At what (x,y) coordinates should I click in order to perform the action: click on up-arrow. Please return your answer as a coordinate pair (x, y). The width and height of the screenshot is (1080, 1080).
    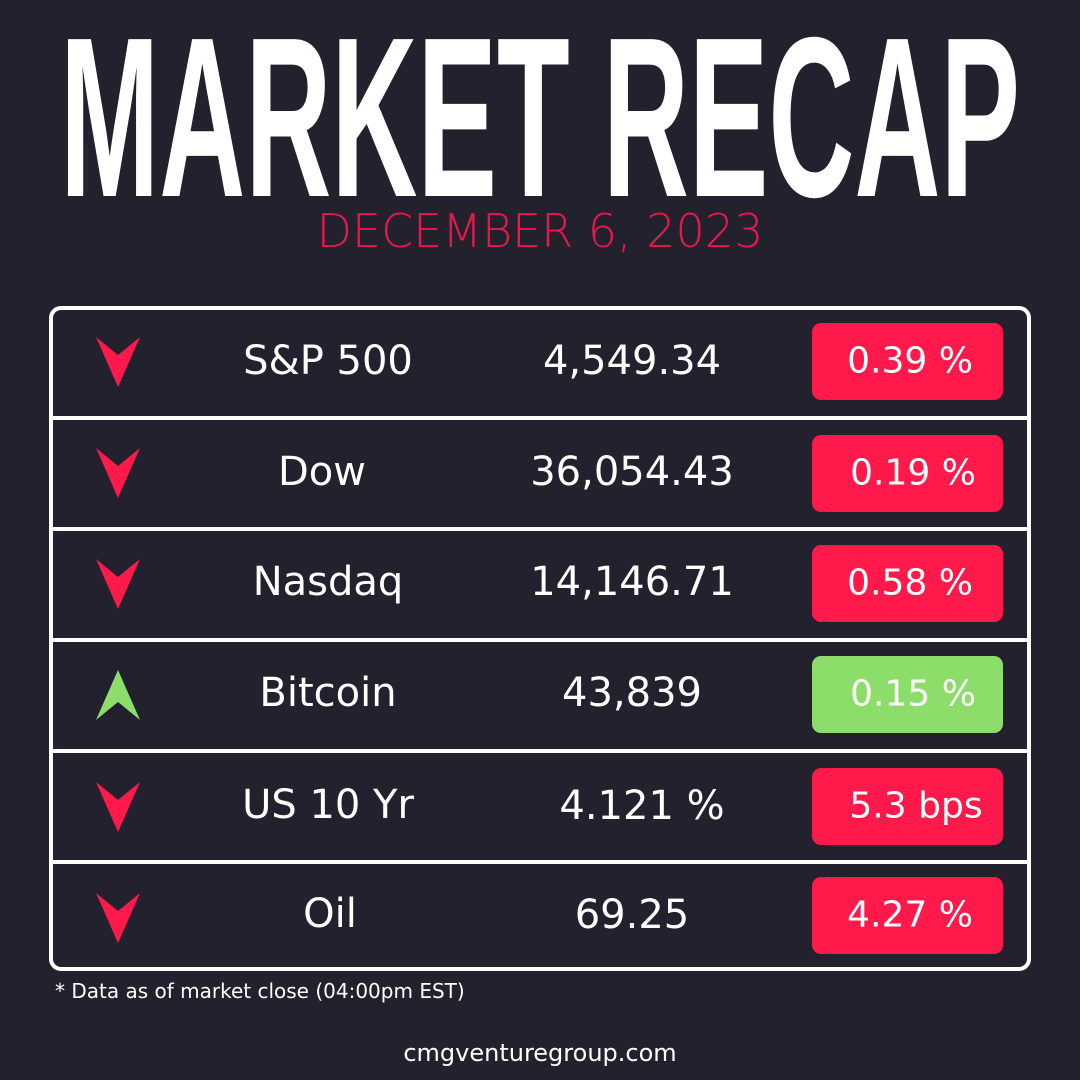
    Looking at the image, I should click on (118, 695).